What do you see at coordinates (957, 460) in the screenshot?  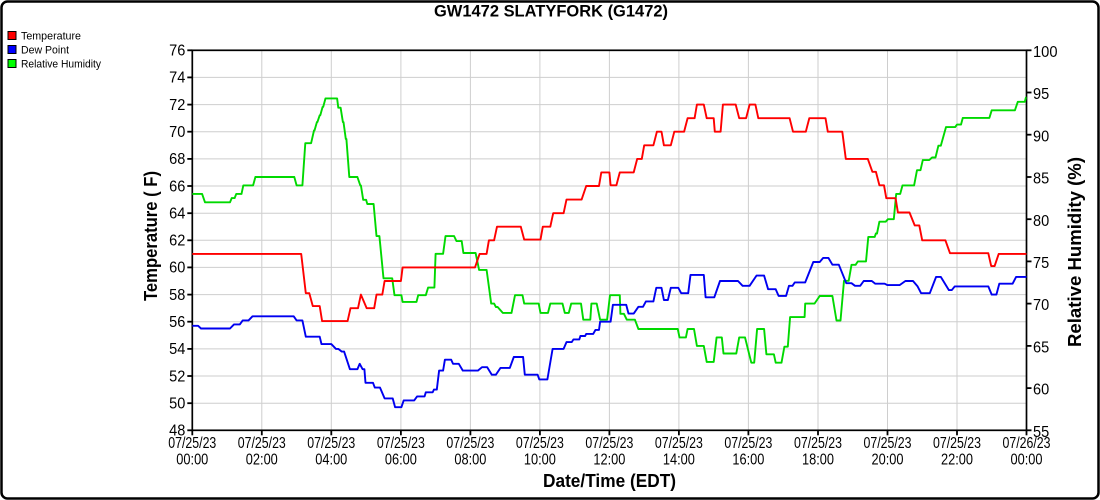 I see `svg-text: 22:00` at bounding box center [957, 460].